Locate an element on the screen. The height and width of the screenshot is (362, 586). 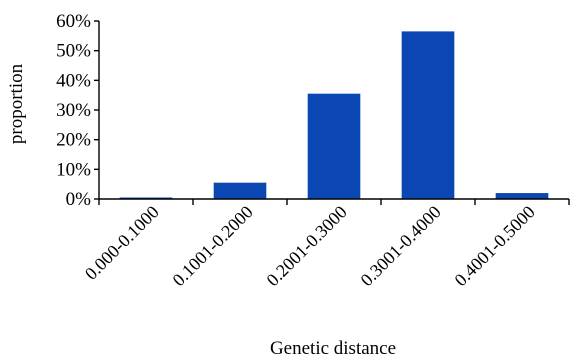
x-category-label: 0.4001-0.5000 is located at coordinates (494, 246).